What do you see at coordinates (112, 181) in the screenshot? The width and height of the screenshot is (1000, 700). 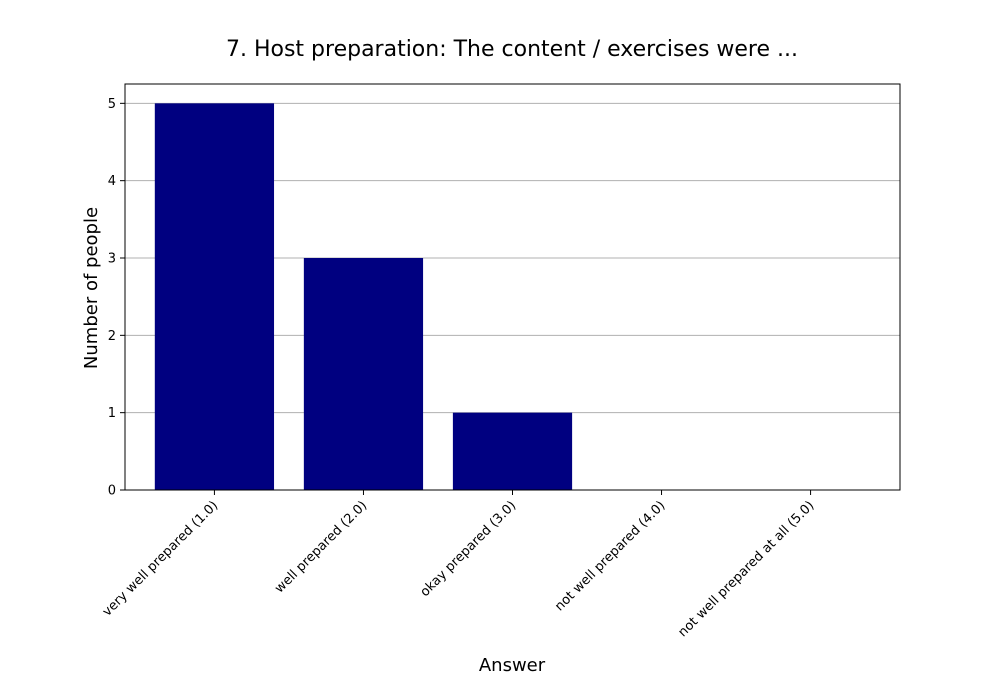 I see `y-tick-label: 4` at bounding box center [112, 181].